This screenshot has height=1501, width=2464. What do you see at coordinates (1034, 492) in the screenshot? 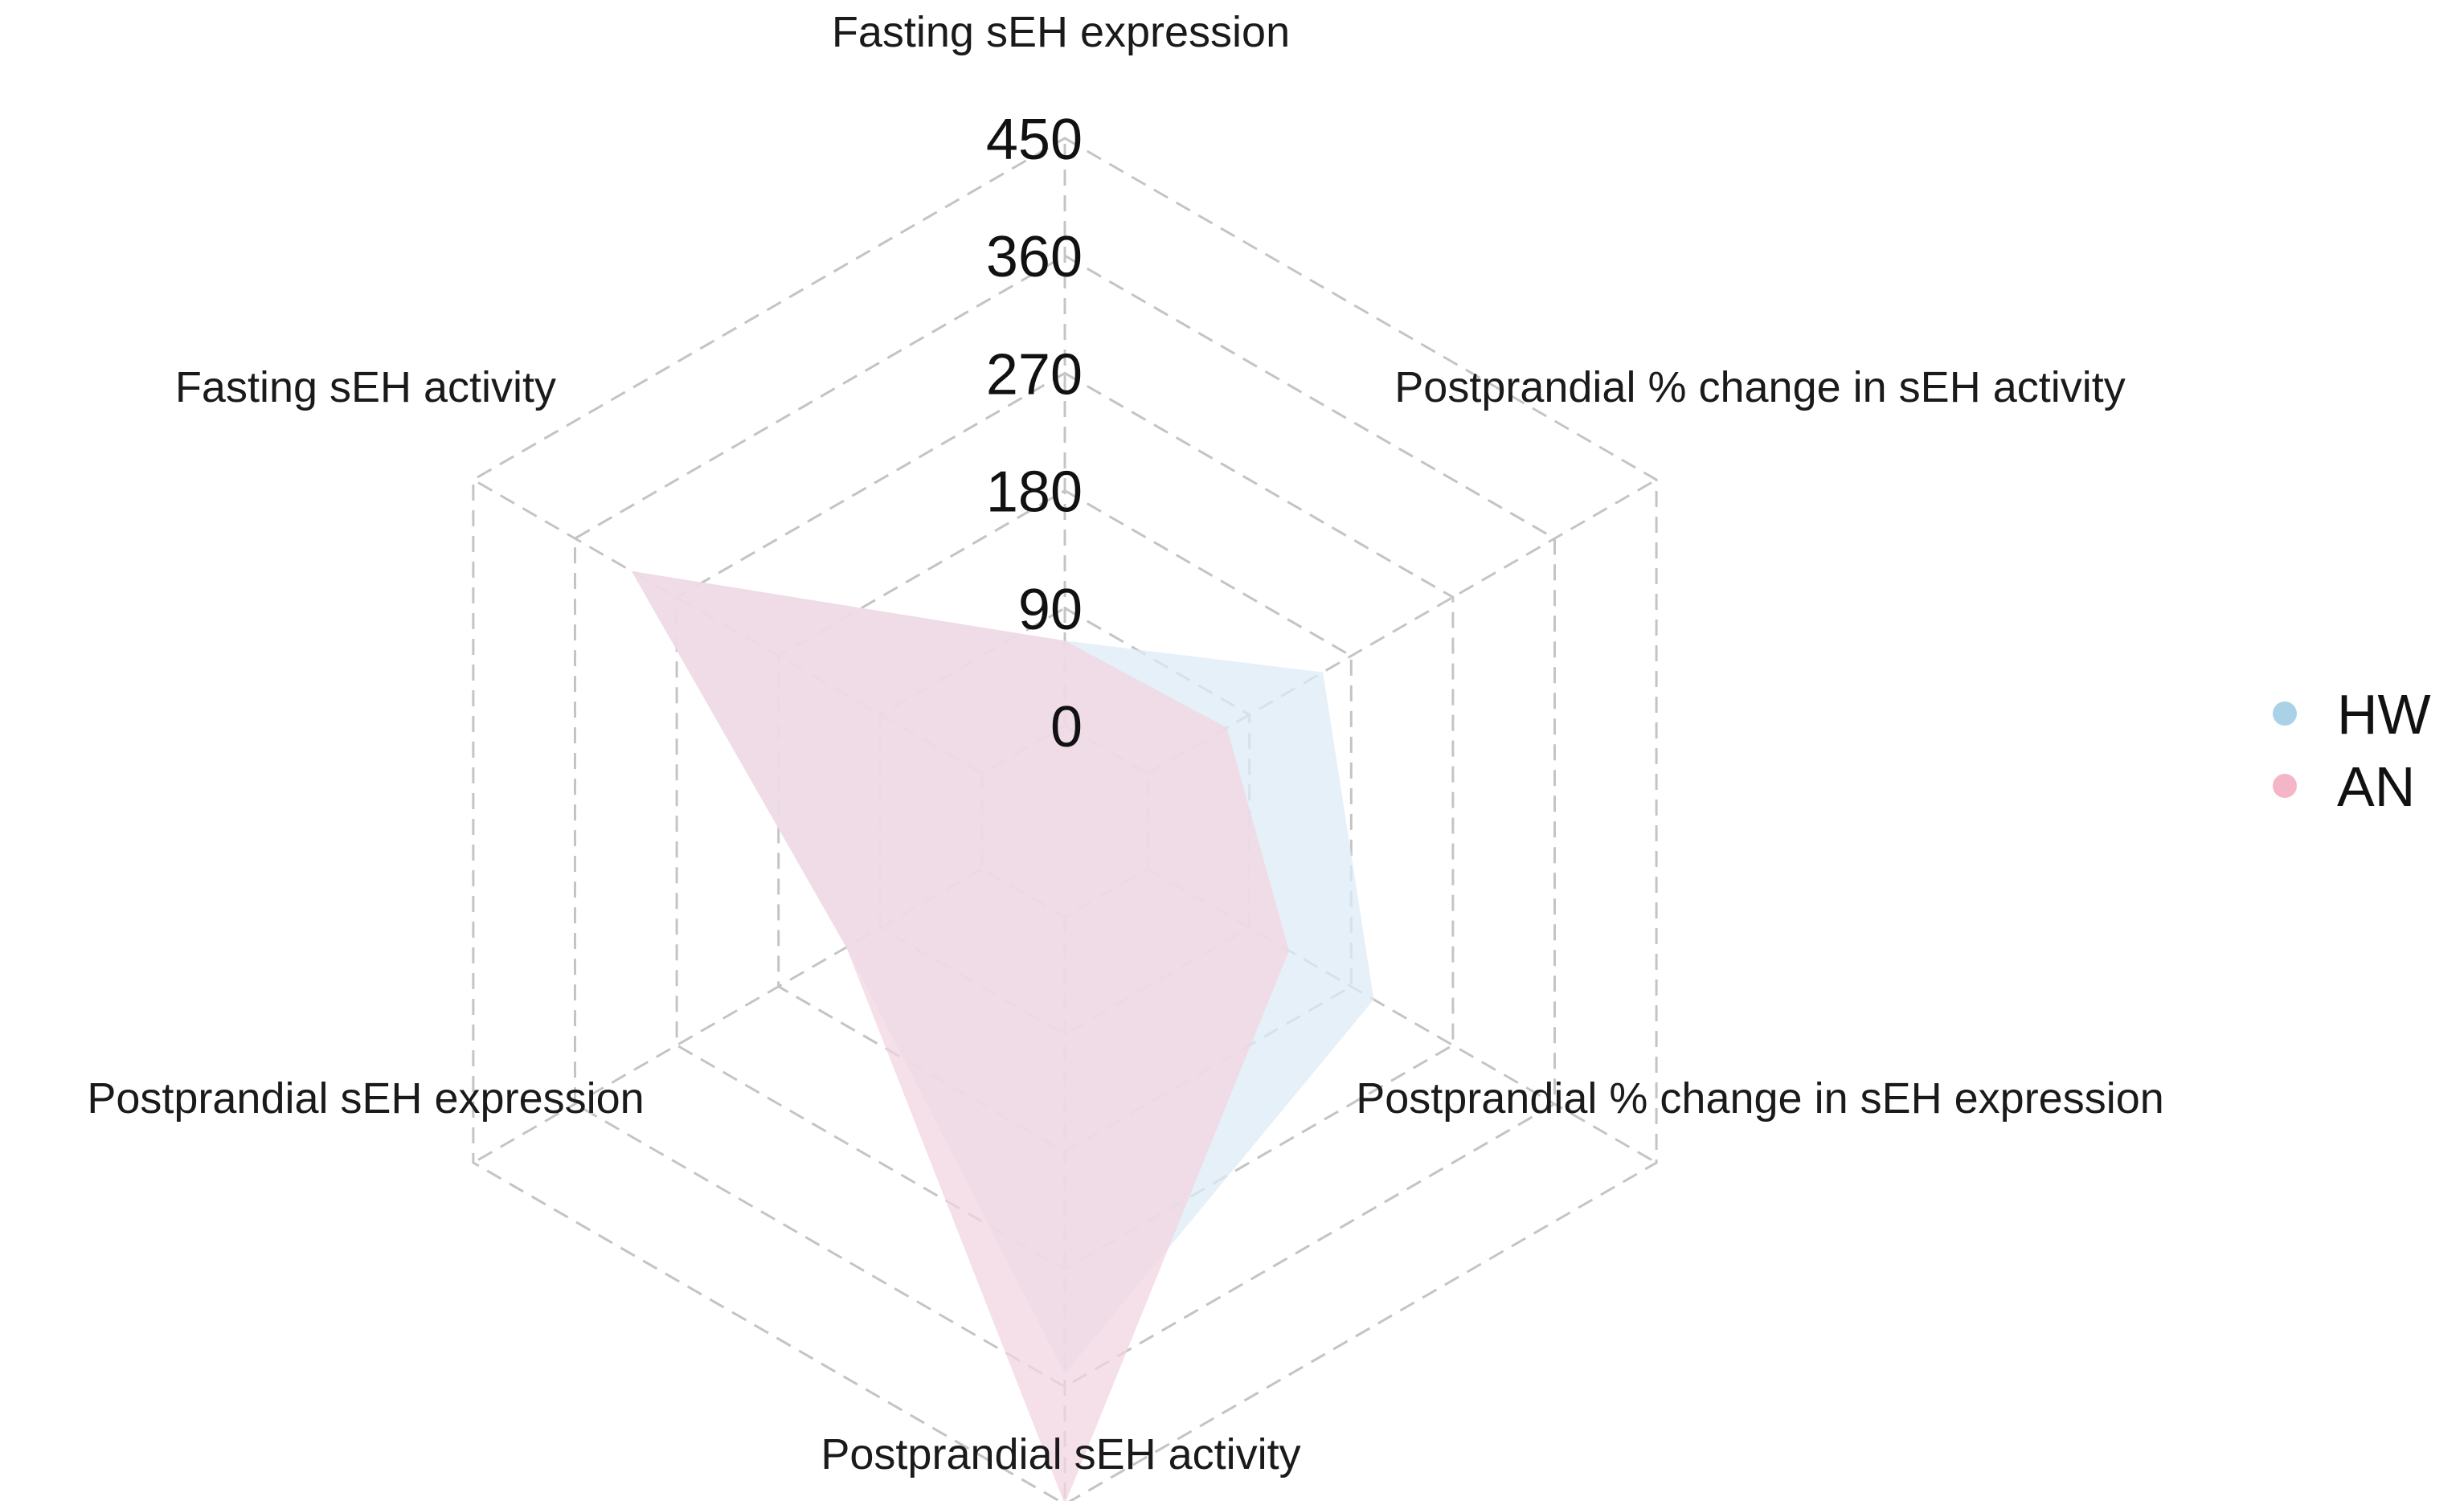
I see `tick-label-180: 180` at bounding box center [1034, 492].